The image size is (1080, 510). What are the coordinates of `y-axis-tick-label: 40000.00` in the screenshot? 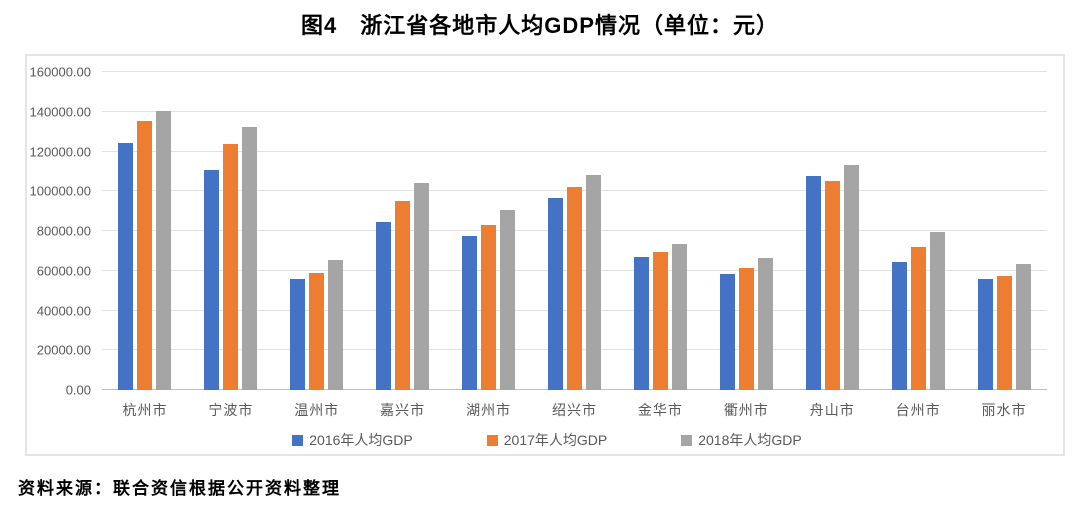 It's located at (63, 310).